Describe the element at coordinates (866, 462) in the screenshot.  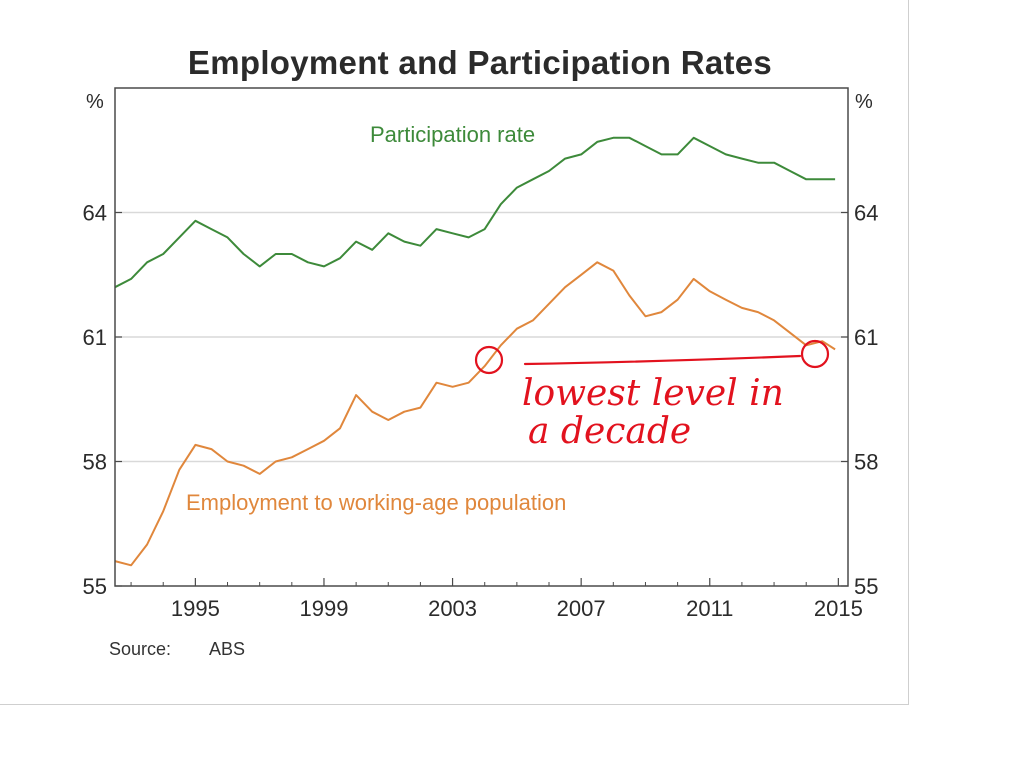
I see `y-tick-label-right: 58` at that location.